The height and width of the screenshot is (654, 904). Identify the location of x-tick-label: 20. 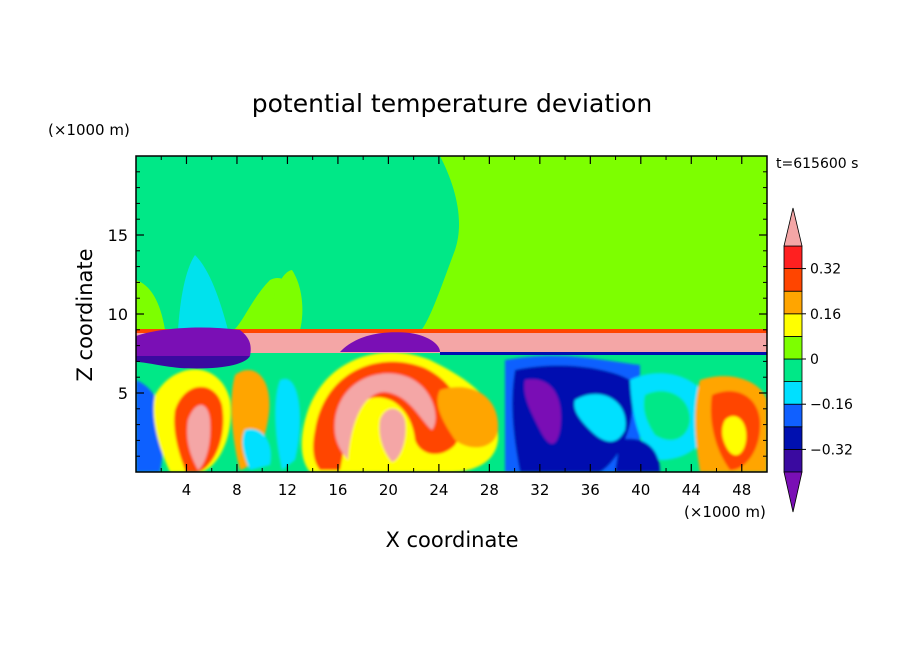
(388, 490).